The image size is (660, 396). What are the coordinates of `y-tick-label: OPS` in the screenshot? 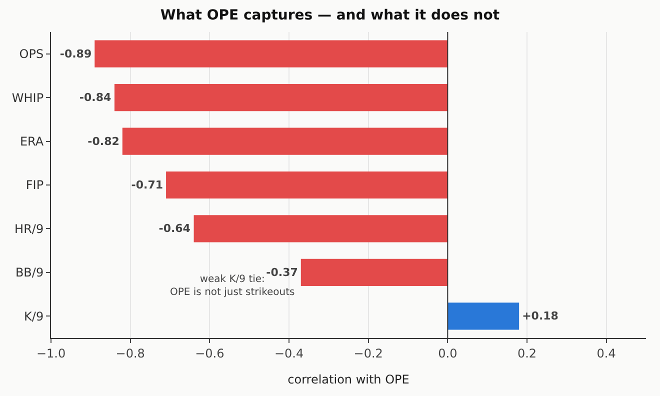 It's located at (31, 54).